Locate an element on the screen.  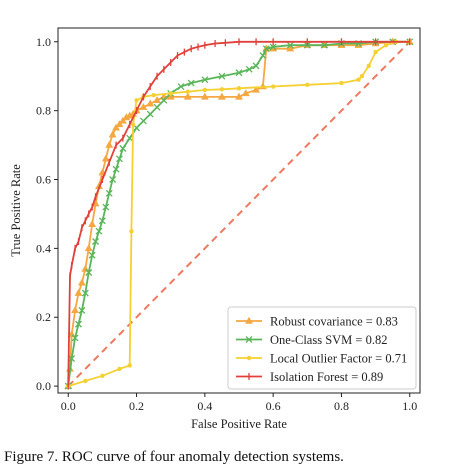
y-tick-label: 0.0 is located at coordinates (43, 386).